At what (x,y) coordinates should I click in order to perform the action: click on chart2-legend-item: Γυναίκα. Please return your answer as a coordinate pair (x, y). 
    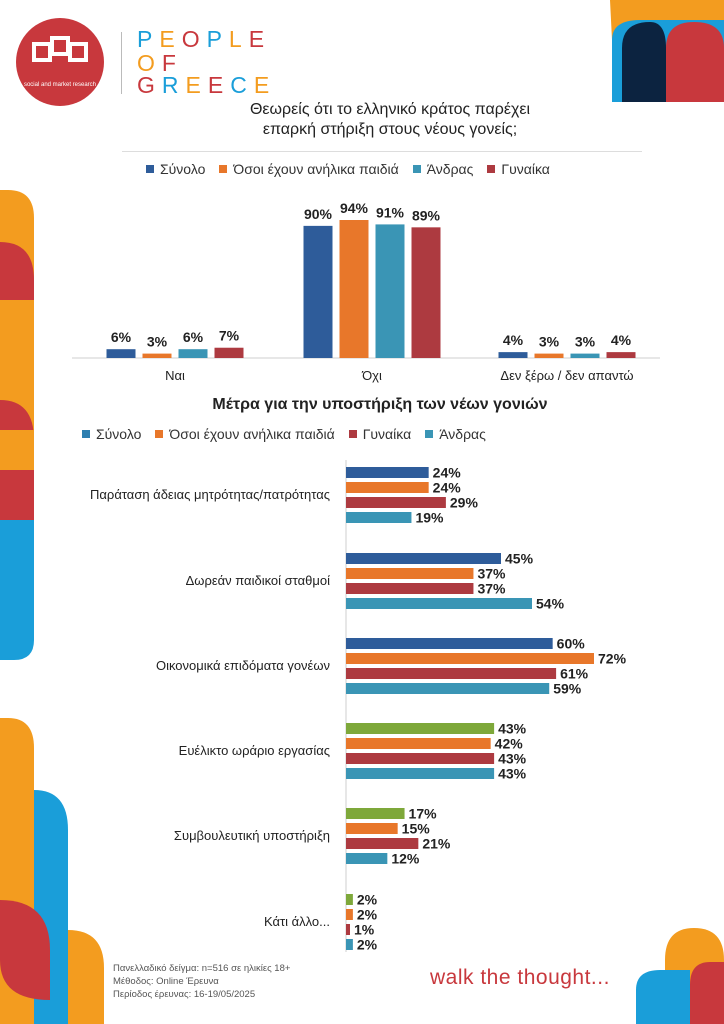
    Looking at the image, I should click on (380, 434).